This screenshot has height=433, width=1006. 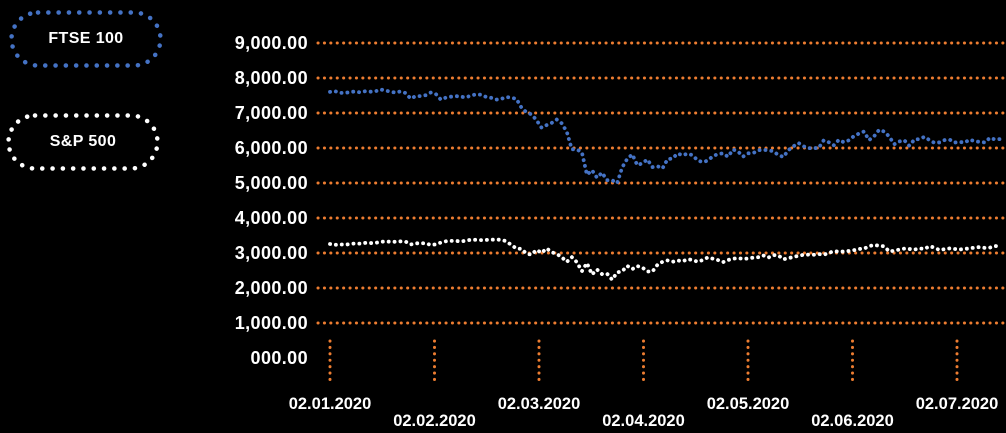 I want to click on y-axis-label: 5,000.00, so click(x=271, y=183).